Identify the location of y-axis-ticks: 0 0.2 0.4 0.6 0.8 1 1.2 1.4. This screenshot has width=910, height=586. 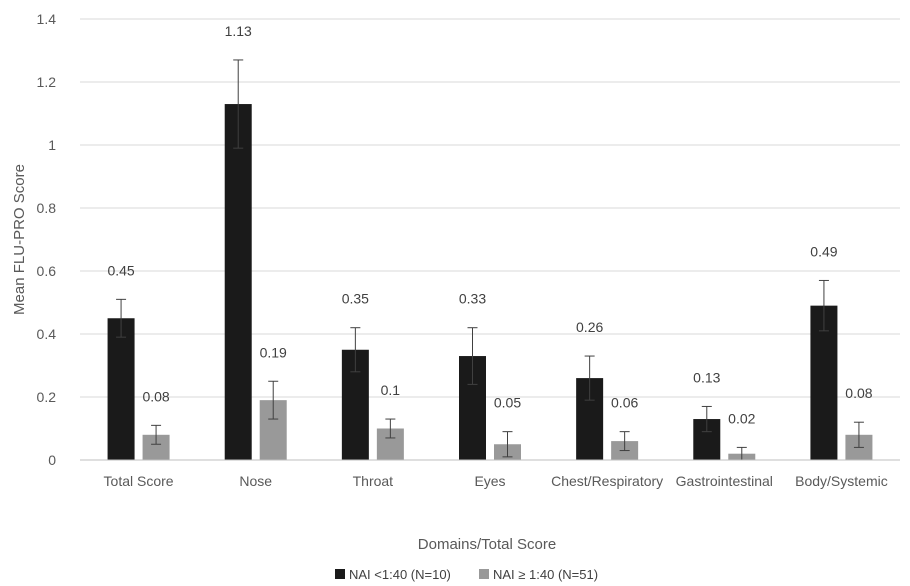
(47, 239).